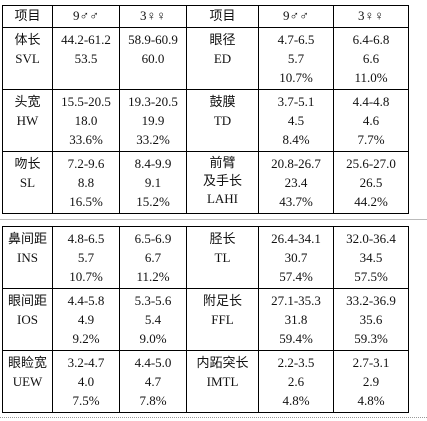  Describe the element at coordinates (222, 39) in the screenshot. I see `cell-line: 眼径` at that location.